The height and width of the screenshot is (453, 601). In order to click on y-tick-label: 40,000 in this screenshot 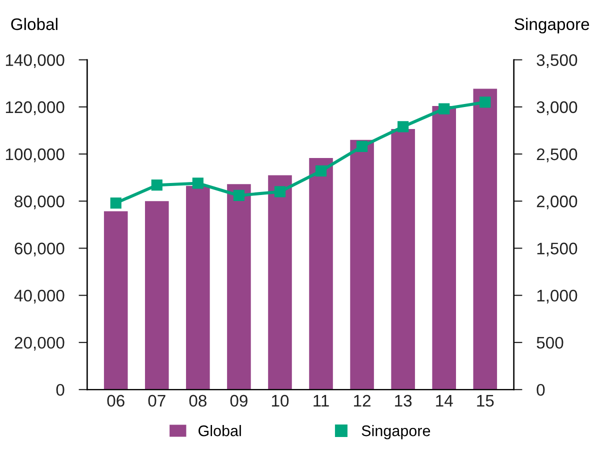, I will do `click(39, 297)`.